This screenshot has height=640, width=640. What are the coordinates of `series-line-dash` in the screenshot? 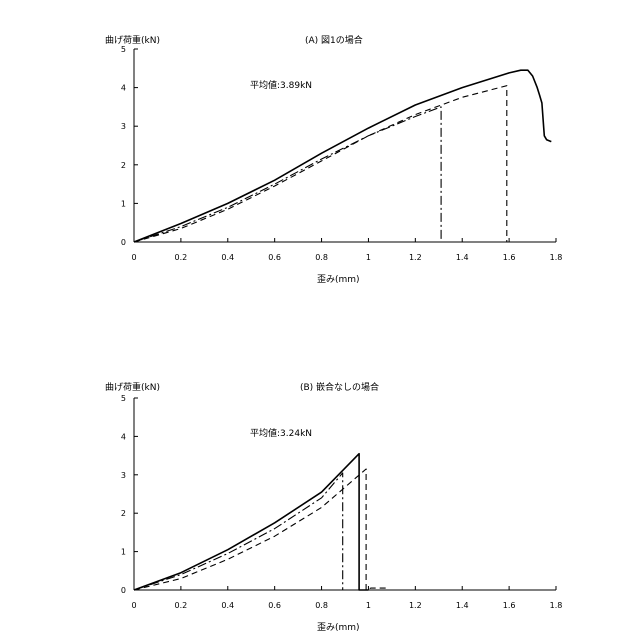 It's located at (260, 529).